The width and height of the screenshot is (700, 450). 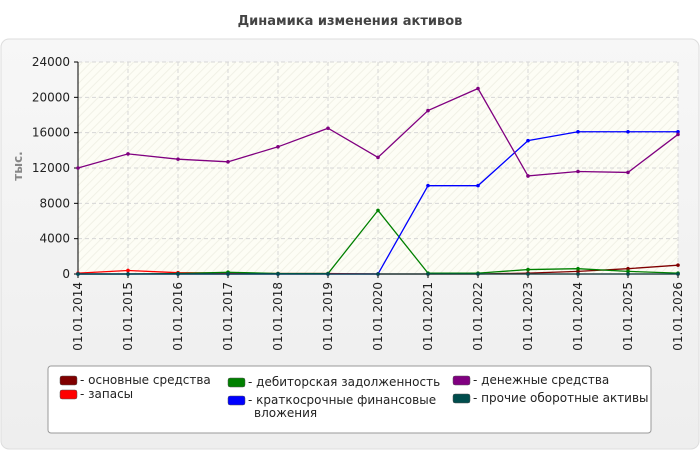 I want to click on x-tick-label: 01.01.2023, so click(x=528, y=316).